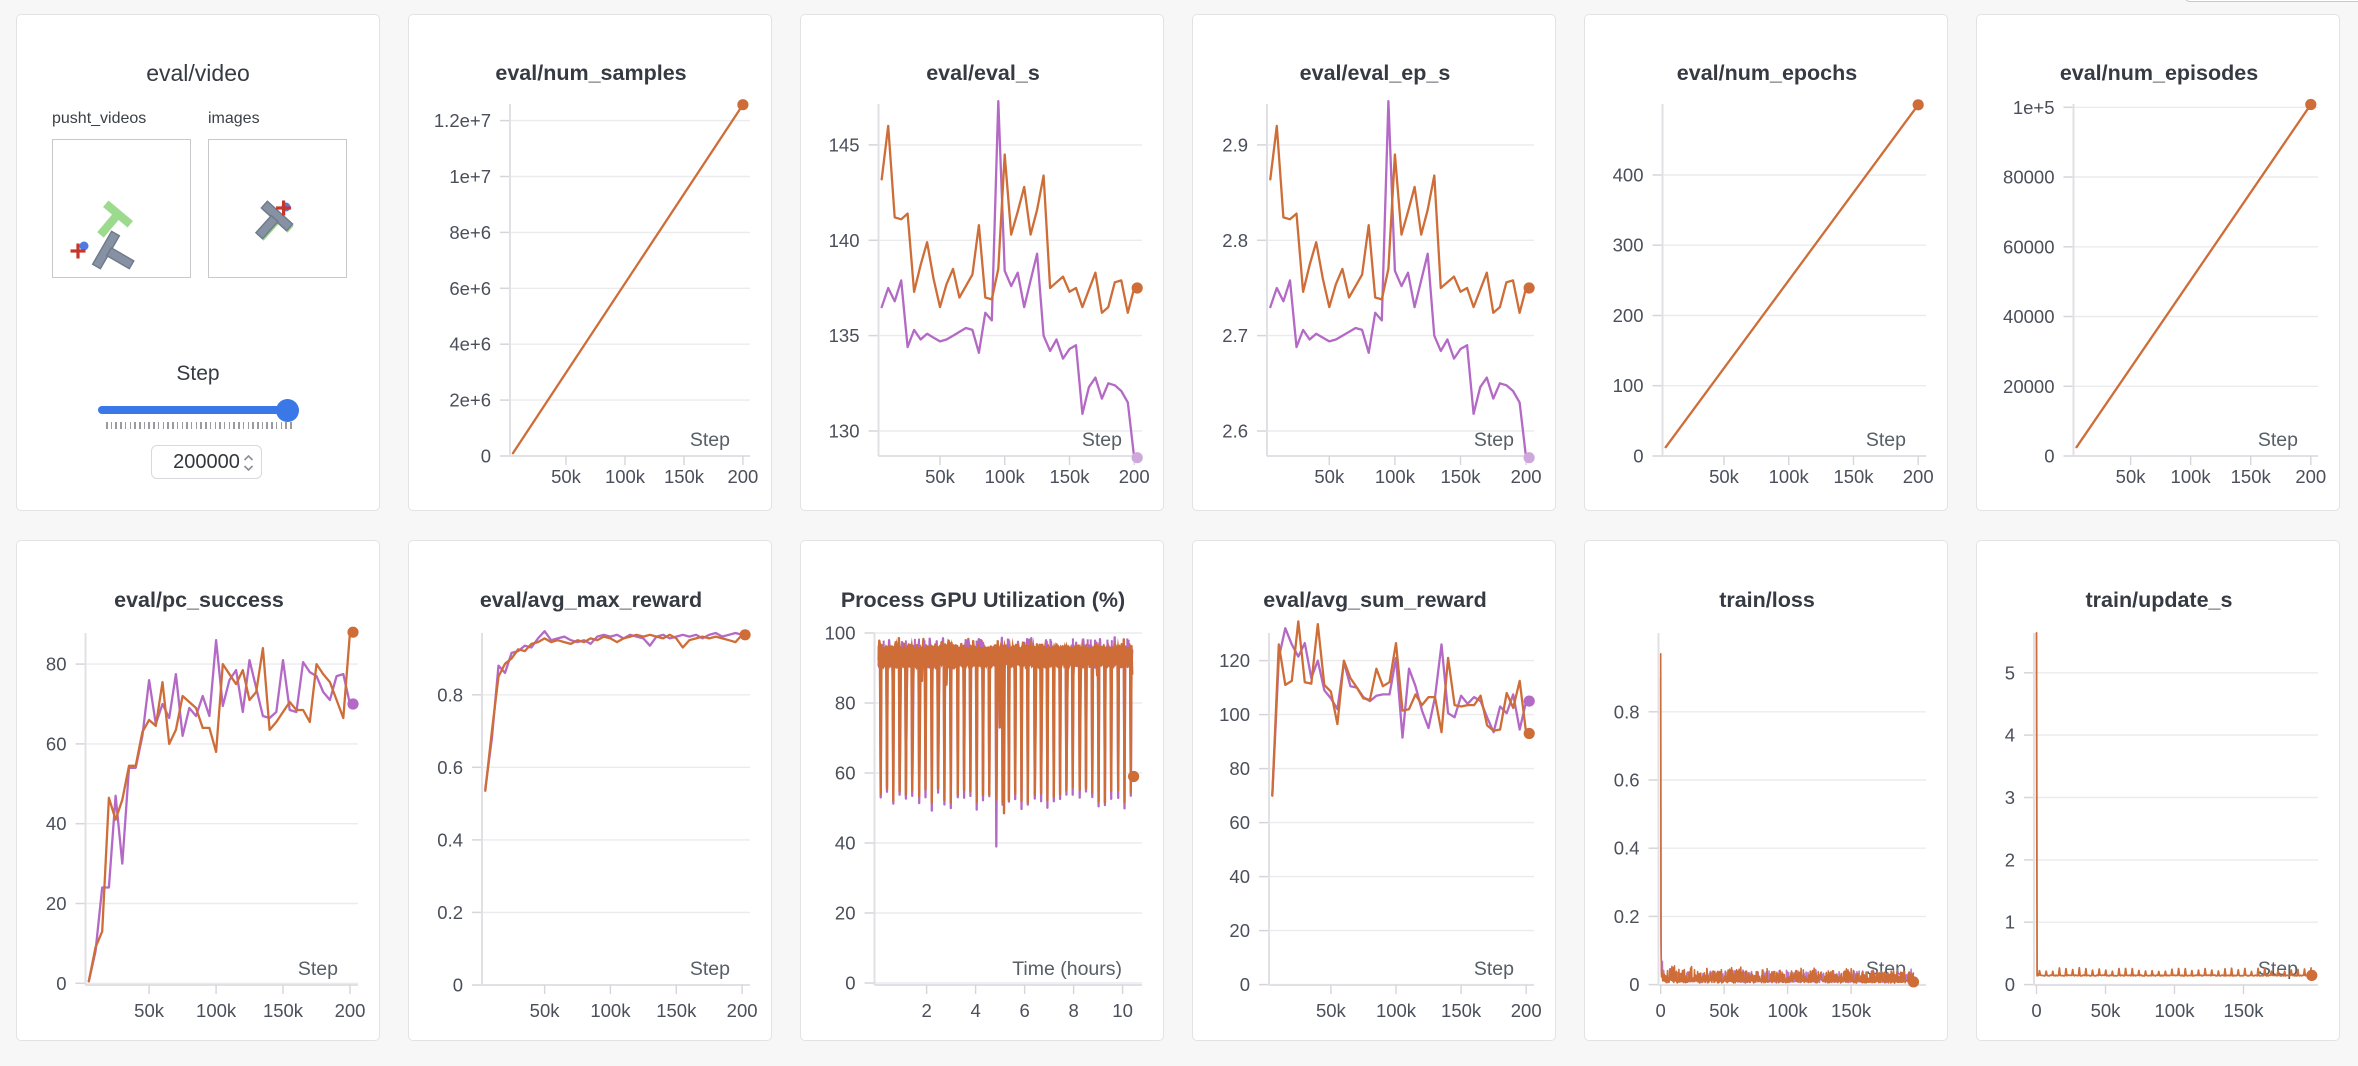 Image resolution: width=2358 pixels, height=1066 pixels. I want to click on svg-text: 60000, so click(2028, 246).